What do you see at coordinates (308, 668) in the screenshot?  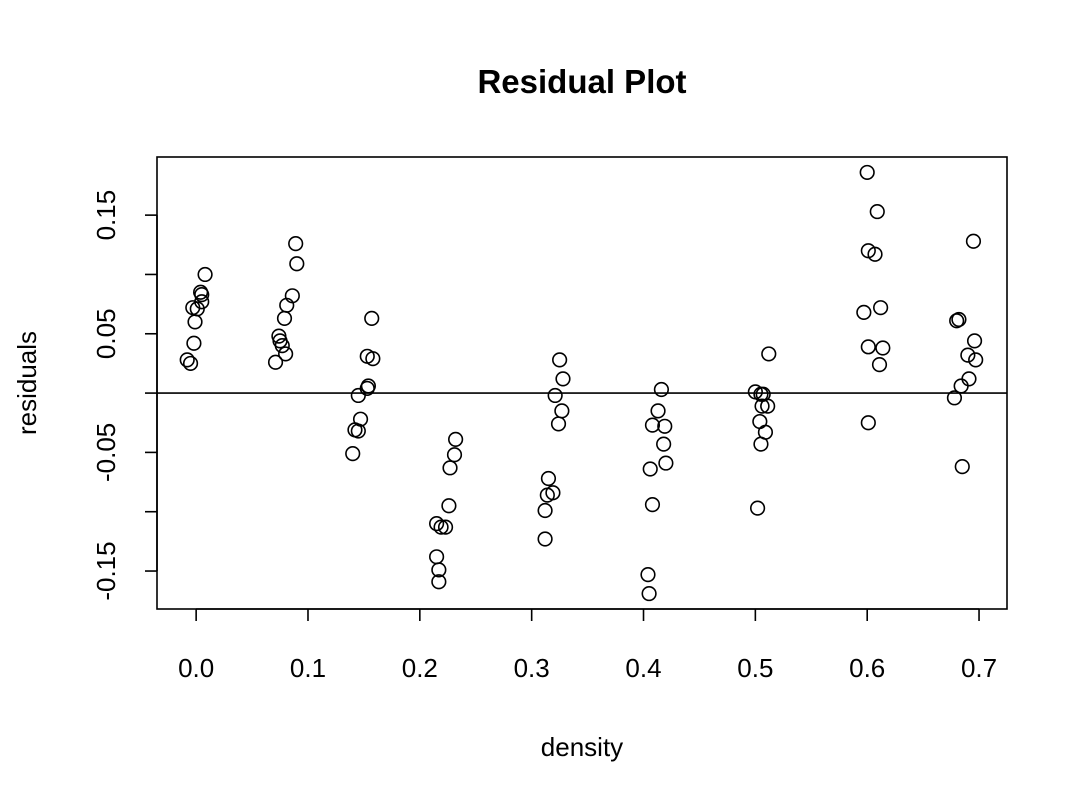 I see `x-tick-label: 0.1` at bounding box center [308, 668].